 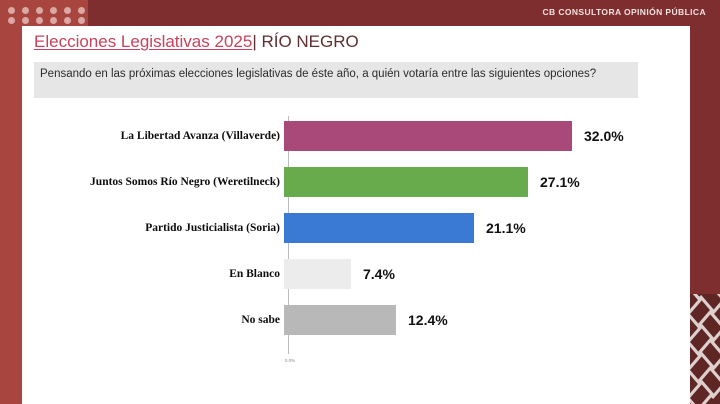 What do you see at coordinates (254, 274) in the screenshot?
I see `bar-category-label: En Blanco` at bounding box center [254, 274].